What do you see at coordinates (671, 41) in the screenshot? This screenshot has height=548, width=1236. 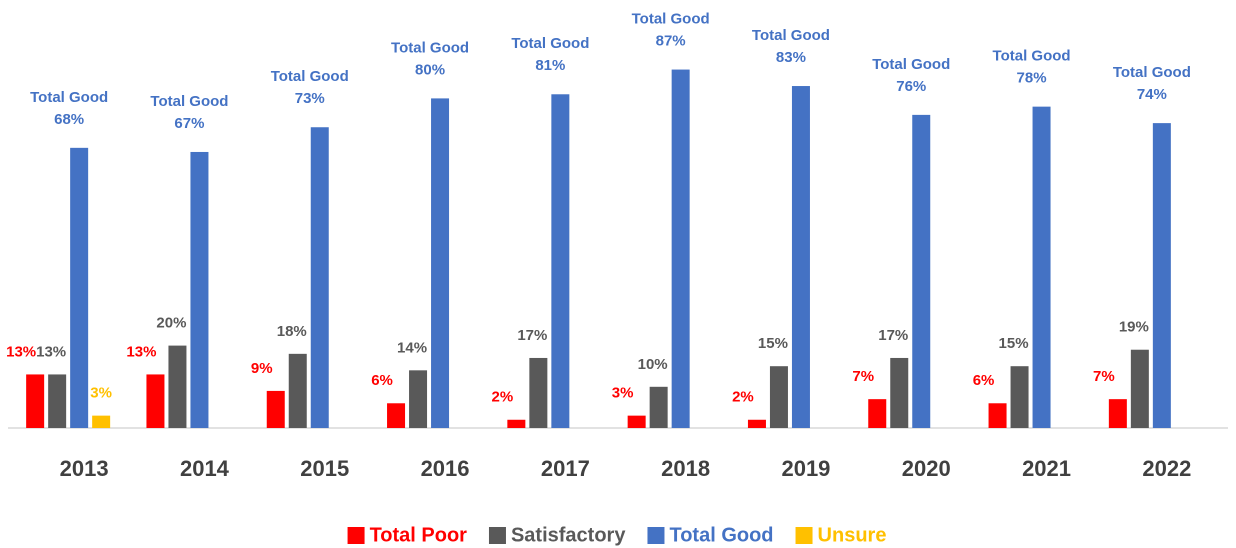 I see `data-label: 87%` at bounding box center [671, 41].